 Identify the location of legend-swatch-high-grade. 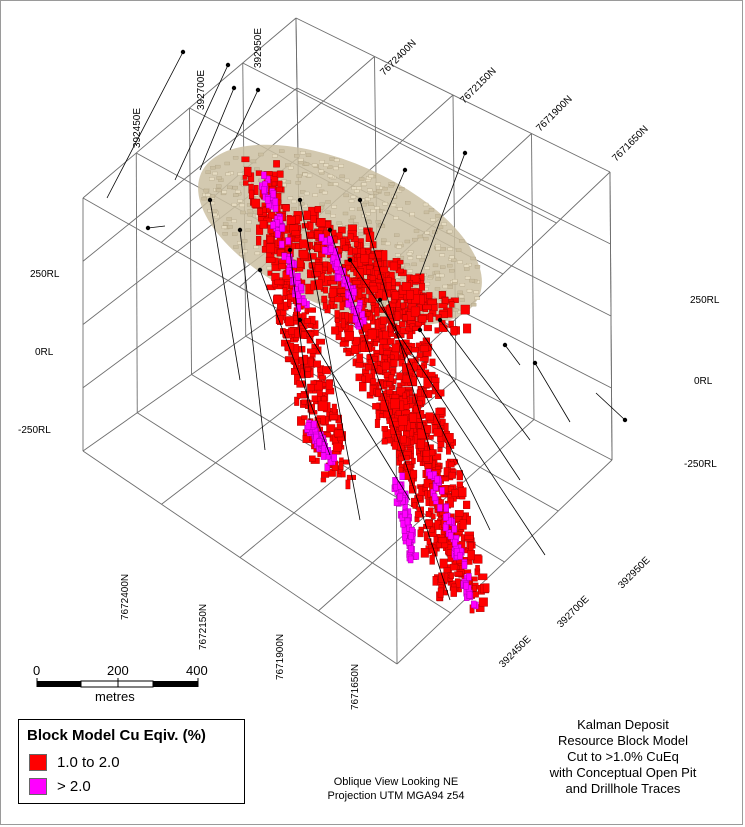
(38, 786).